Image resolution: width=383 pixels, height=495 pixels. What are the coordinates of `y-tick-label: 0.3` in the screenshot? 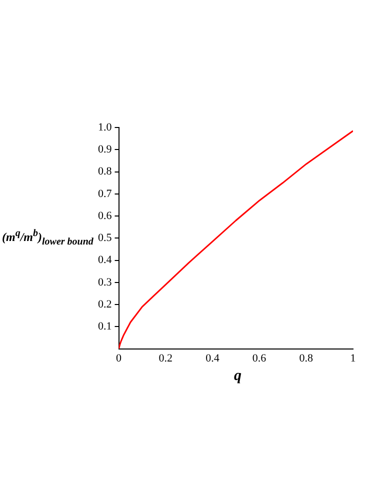 It's located at (105, 282).